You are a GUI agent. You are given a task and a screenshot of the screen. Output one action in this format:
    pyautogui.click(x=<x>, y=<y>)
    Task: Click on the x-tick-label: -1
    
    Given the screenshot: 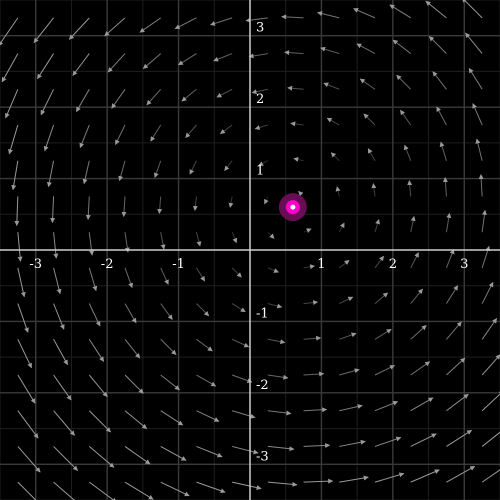 What is the action you would take?
    pyautogui.click(x=178, y=264)
    